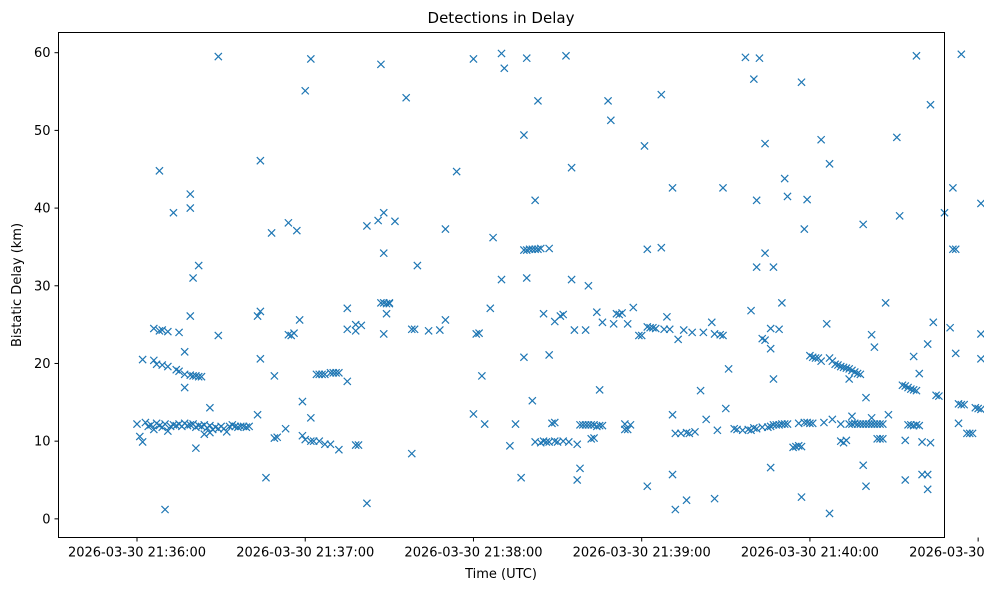 The height and width of the screenshot is (590, 984). What do you see at coordinates (500, 574) in the screenshot?
I see `x-axis-label: Time (UTC)` at bounding box center [500, 574].